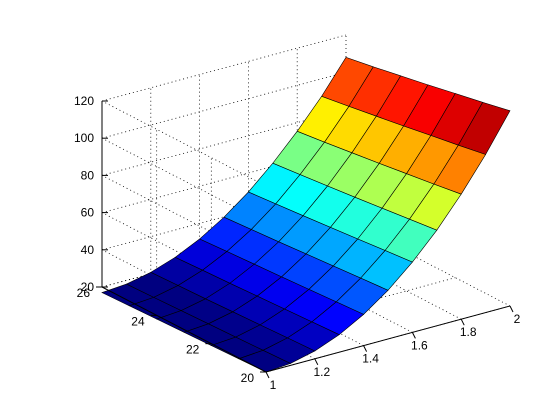 Image resolution: width=560 pixels, height=420 pixels. Describe the element at coordinates (321, 372) in the screenshot. I see `x-tick-label: 1.2` at that location.